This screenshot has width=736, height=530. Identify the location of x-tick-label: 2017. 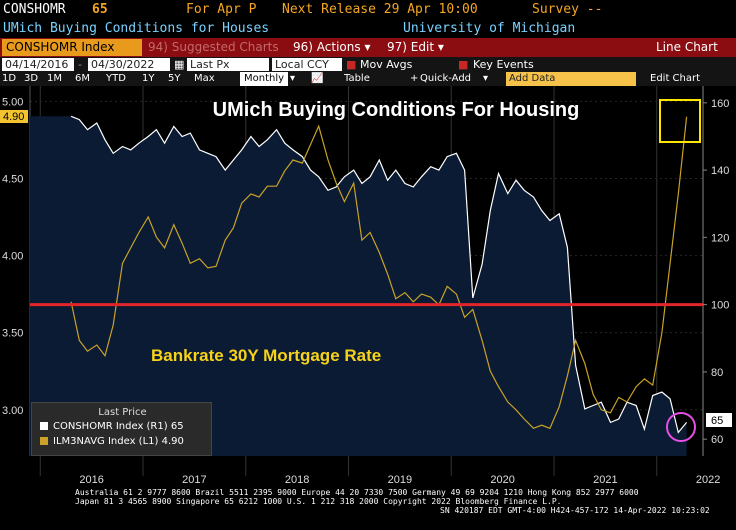
(194, 480).